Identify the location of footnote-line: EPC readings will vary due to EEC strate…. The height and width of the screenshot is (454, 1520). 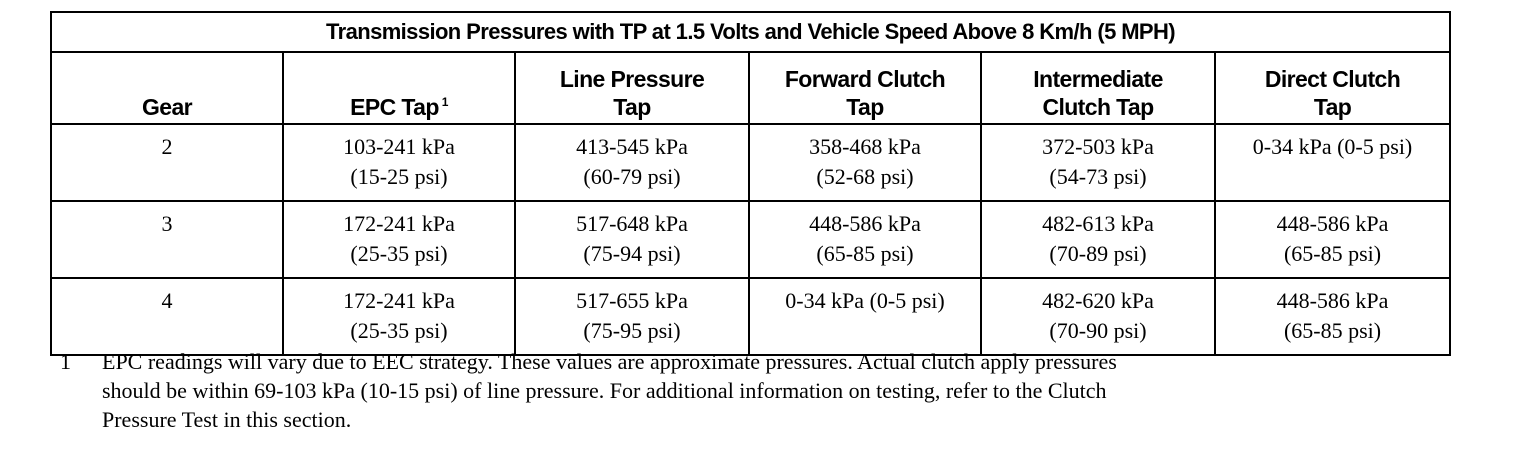
(609, 361).